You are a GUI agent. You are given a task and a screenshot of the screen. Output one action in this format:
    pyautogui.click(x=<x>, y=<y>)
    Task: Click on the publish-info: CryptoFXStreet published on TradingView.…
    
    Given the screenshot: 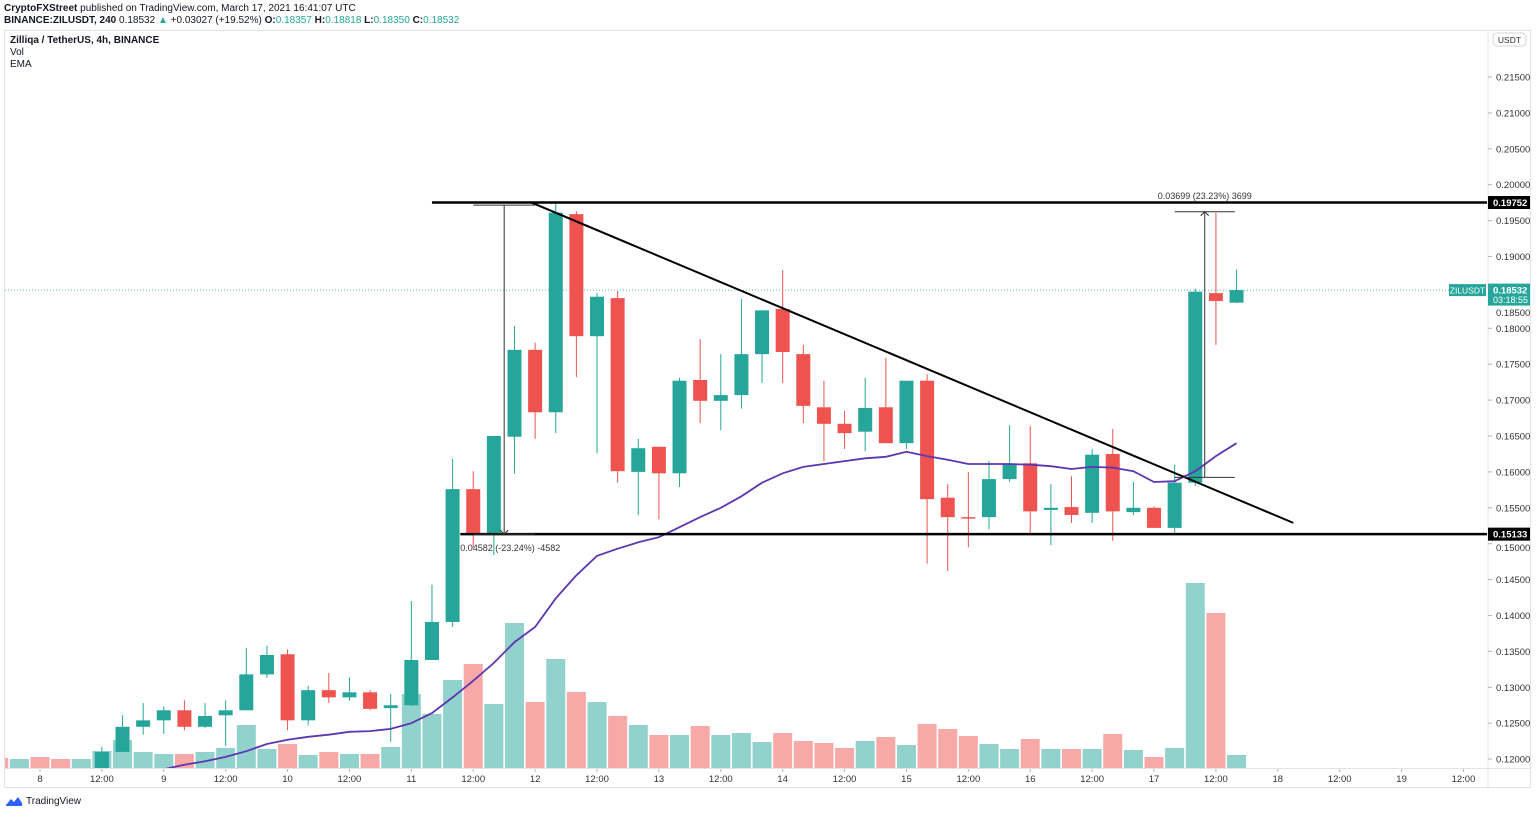 What is the action you would take?
    pyautogui.click(x=180, y=8)
    